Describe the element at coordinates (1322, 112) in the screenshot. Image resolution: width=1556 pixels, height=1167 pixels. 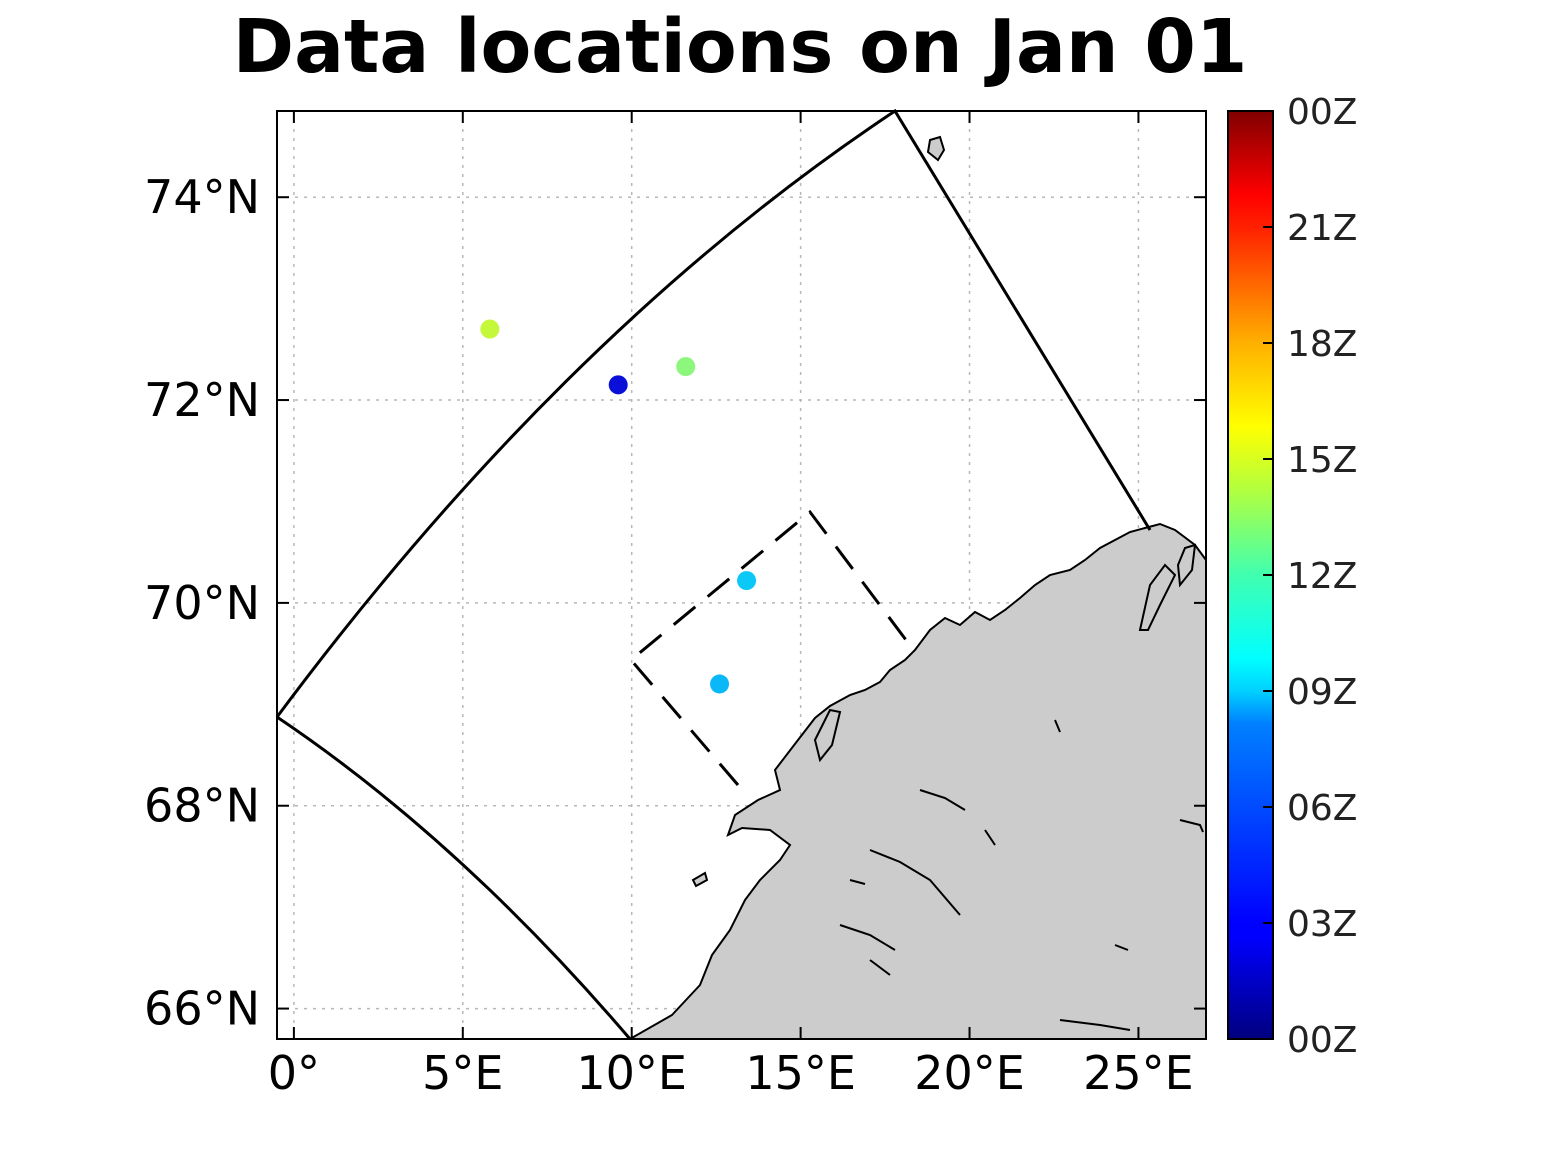
I see `colorbar-label-8: 00Z` at that location.